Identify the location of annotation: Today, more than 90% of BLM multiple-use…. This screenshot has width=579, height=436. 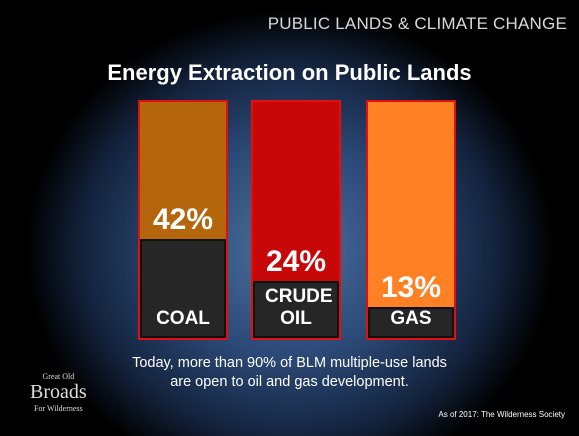
(289, 373).